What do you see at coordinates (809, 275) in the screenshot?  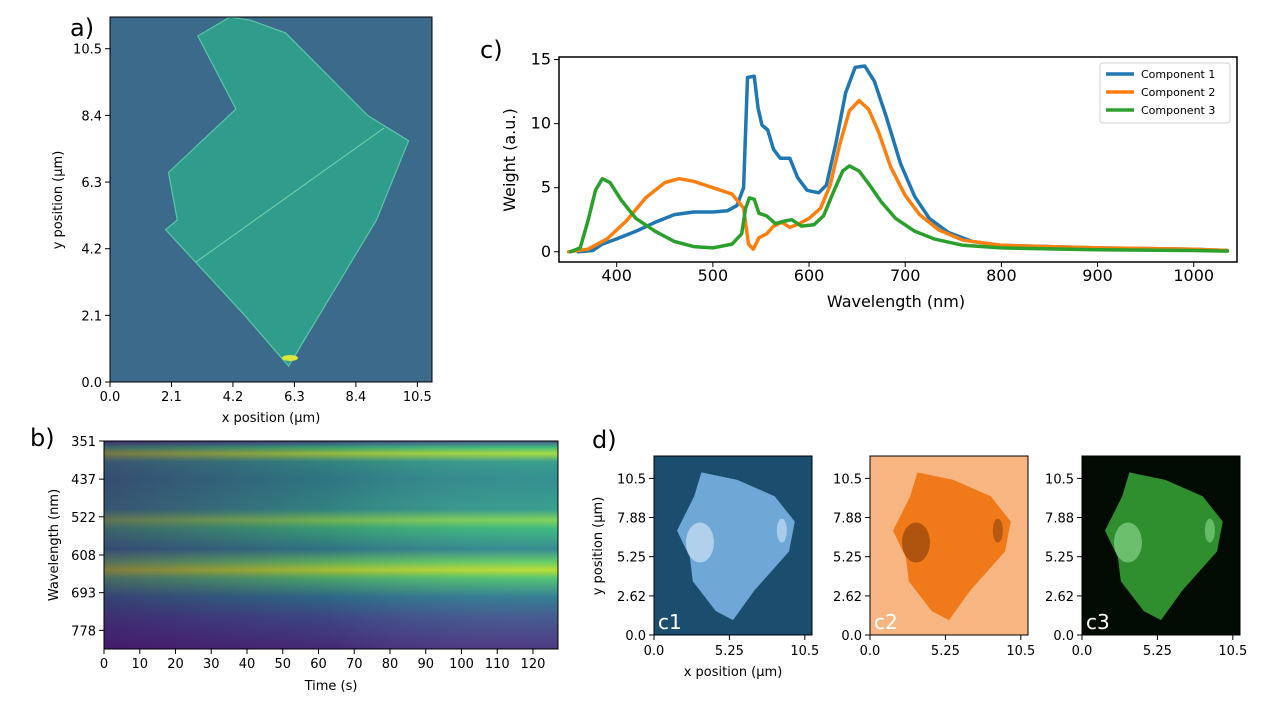 I see `panel-c-xtick-label: 600` at bounding box center [809, 275].